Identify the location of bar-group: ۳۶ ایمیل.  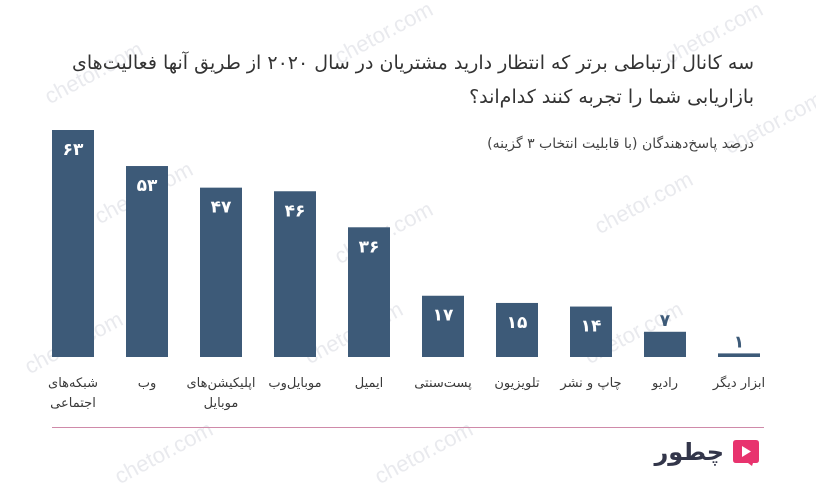
(369, 309).